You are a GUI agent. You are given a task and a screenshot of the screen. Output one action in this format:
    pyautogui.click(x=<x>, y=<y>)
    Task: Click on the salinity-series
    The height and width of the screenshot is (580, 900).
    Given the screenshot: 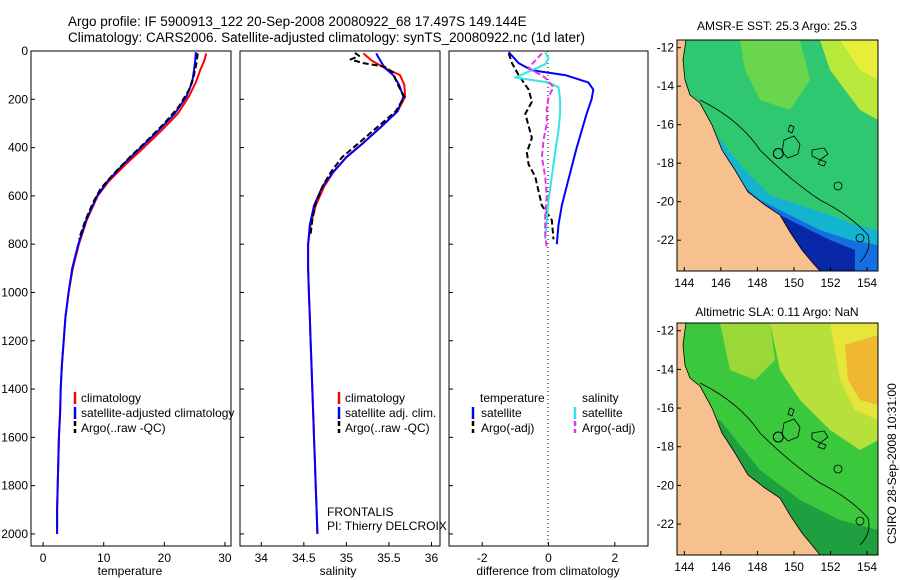 What is the action you would take?
    pyautogui.click(x=357, y=293)
    